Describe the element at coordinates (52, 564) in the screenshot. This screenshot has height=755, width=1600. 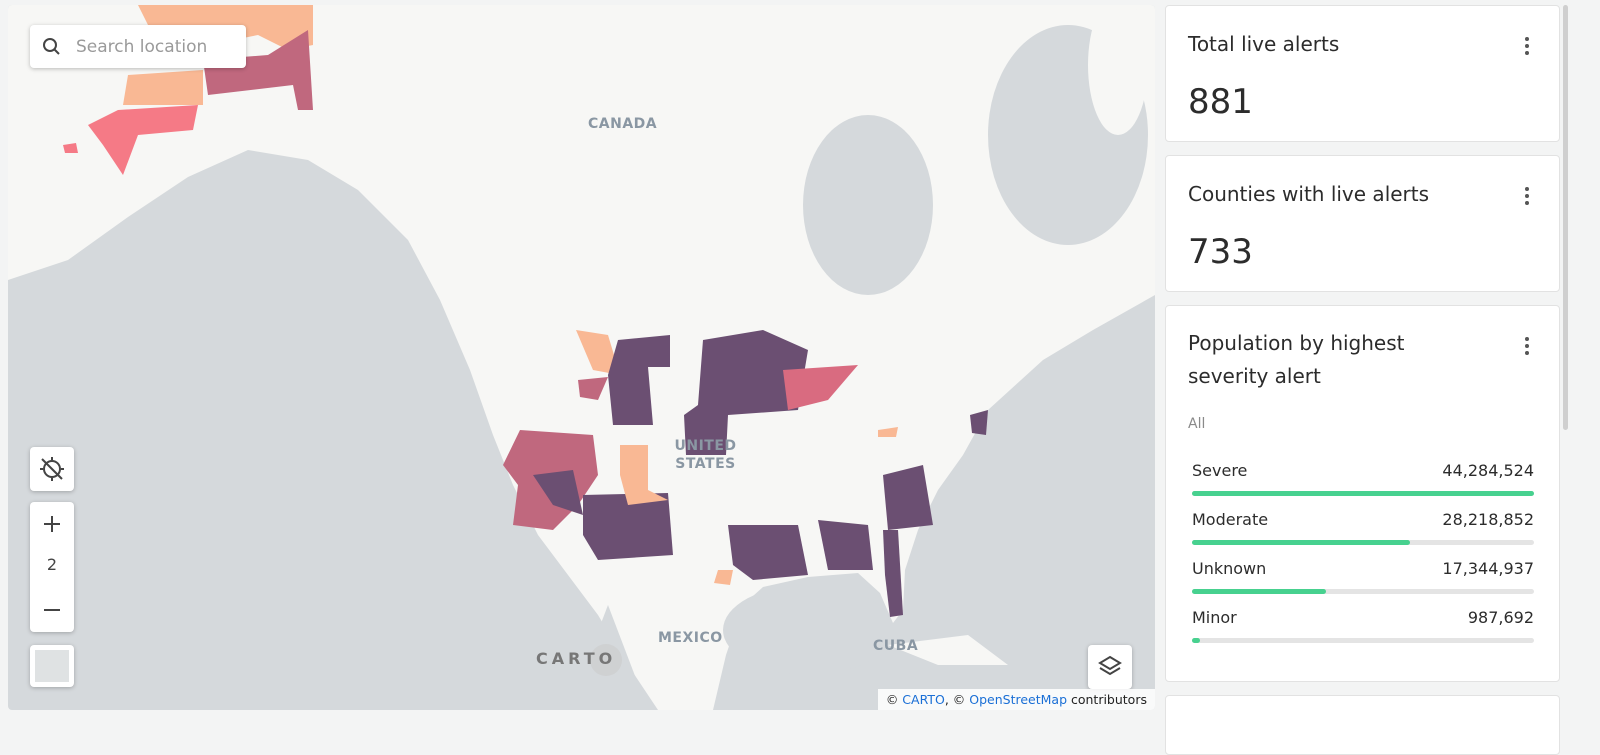
I see `zoom-level: 2` at that location.